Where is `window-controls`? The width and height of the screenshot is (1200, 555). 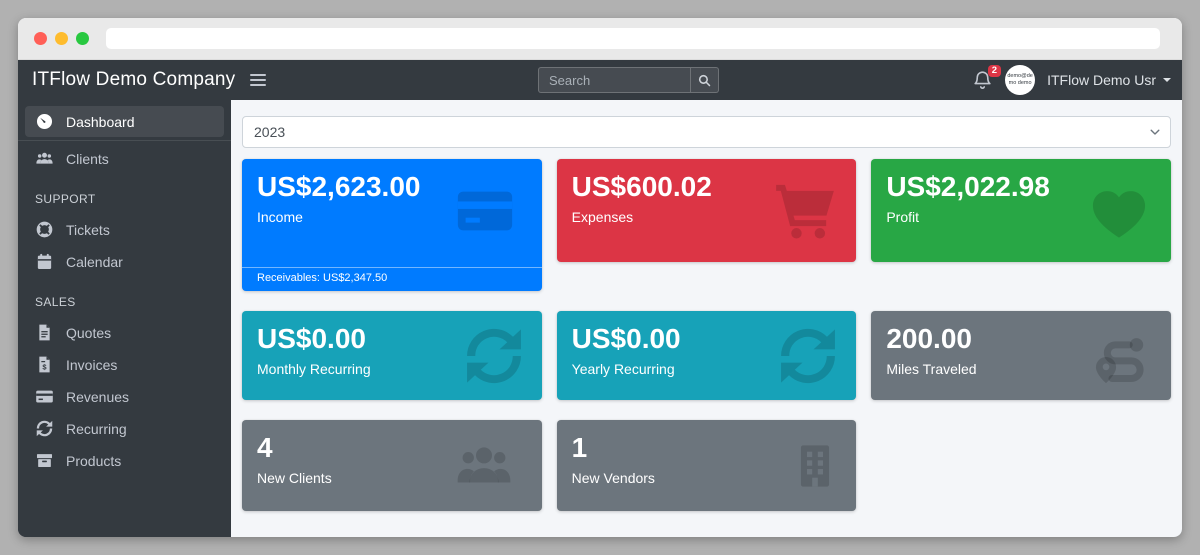 window-controls is located at coordinates (61, 38).